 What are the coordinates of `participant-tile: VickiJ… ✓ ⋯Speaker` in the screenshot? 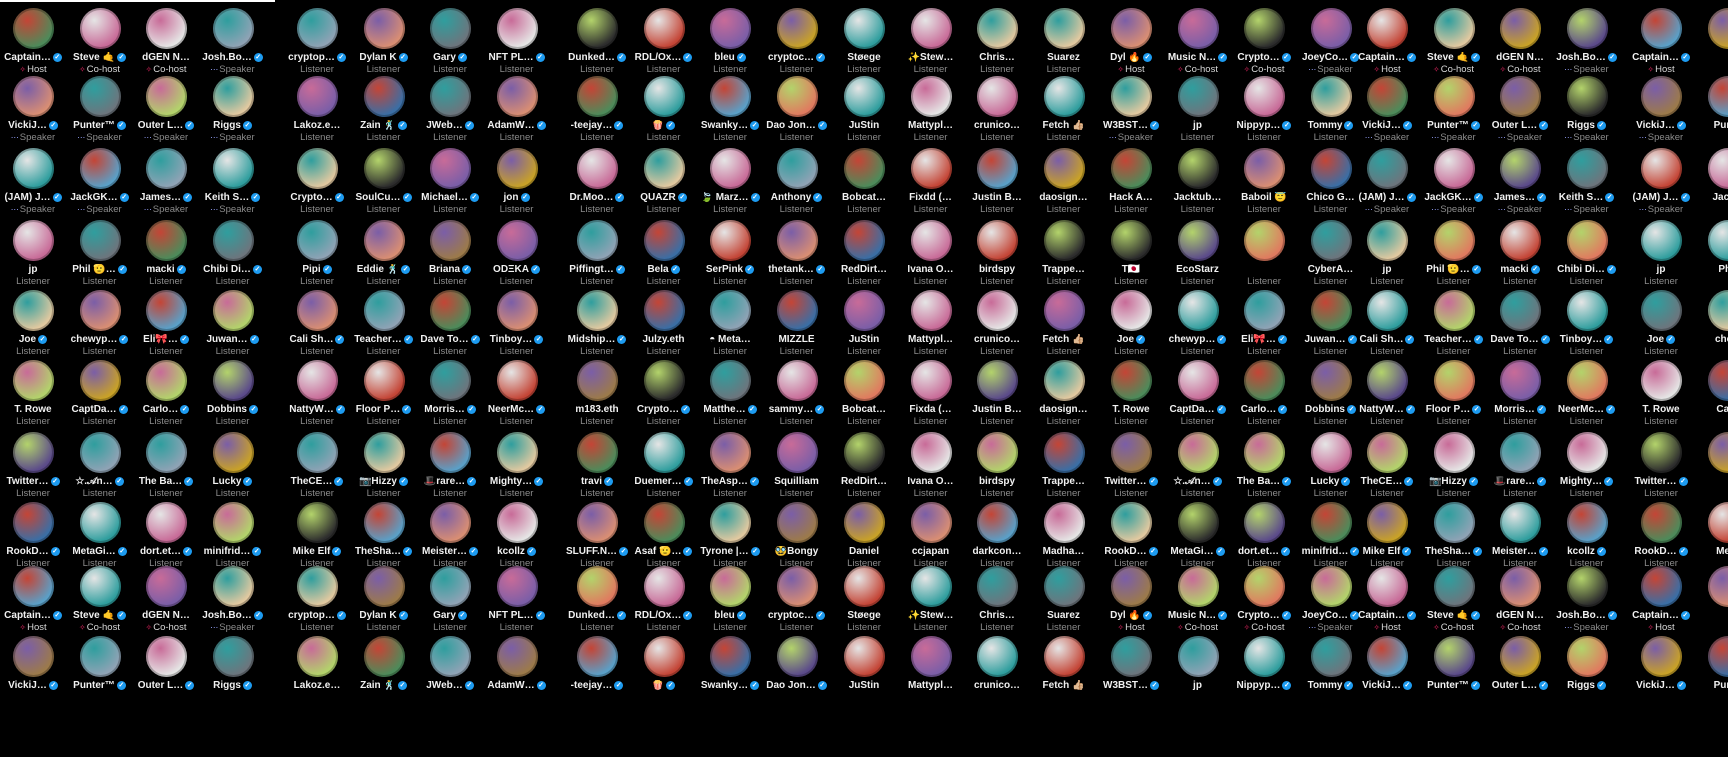 It's located at (1387, 111).